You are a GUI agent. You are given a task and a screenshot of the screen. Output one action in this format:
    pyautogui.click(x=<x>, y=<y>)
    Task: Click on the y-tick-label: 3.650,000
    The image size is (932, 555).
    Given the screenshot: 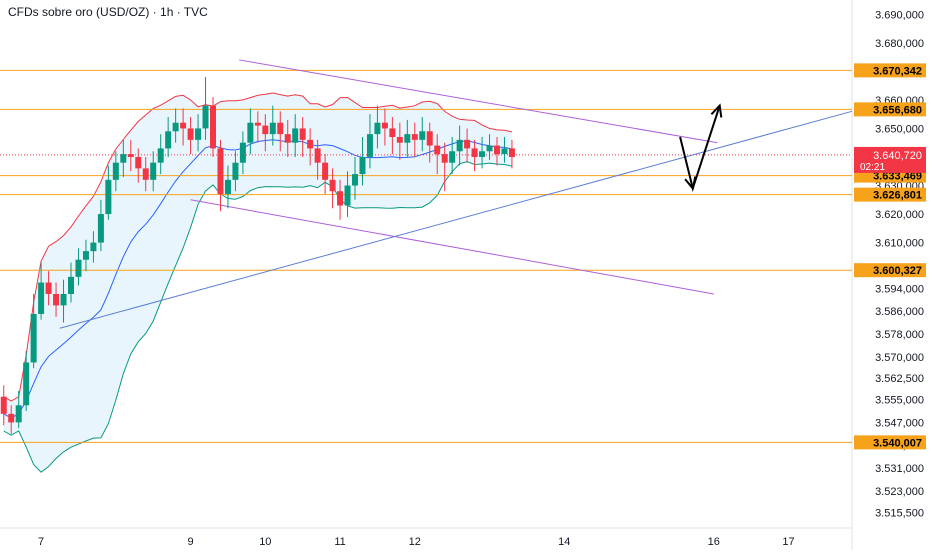 What is the action you would take?
    pyautogui.click(x=899, y=129)
    